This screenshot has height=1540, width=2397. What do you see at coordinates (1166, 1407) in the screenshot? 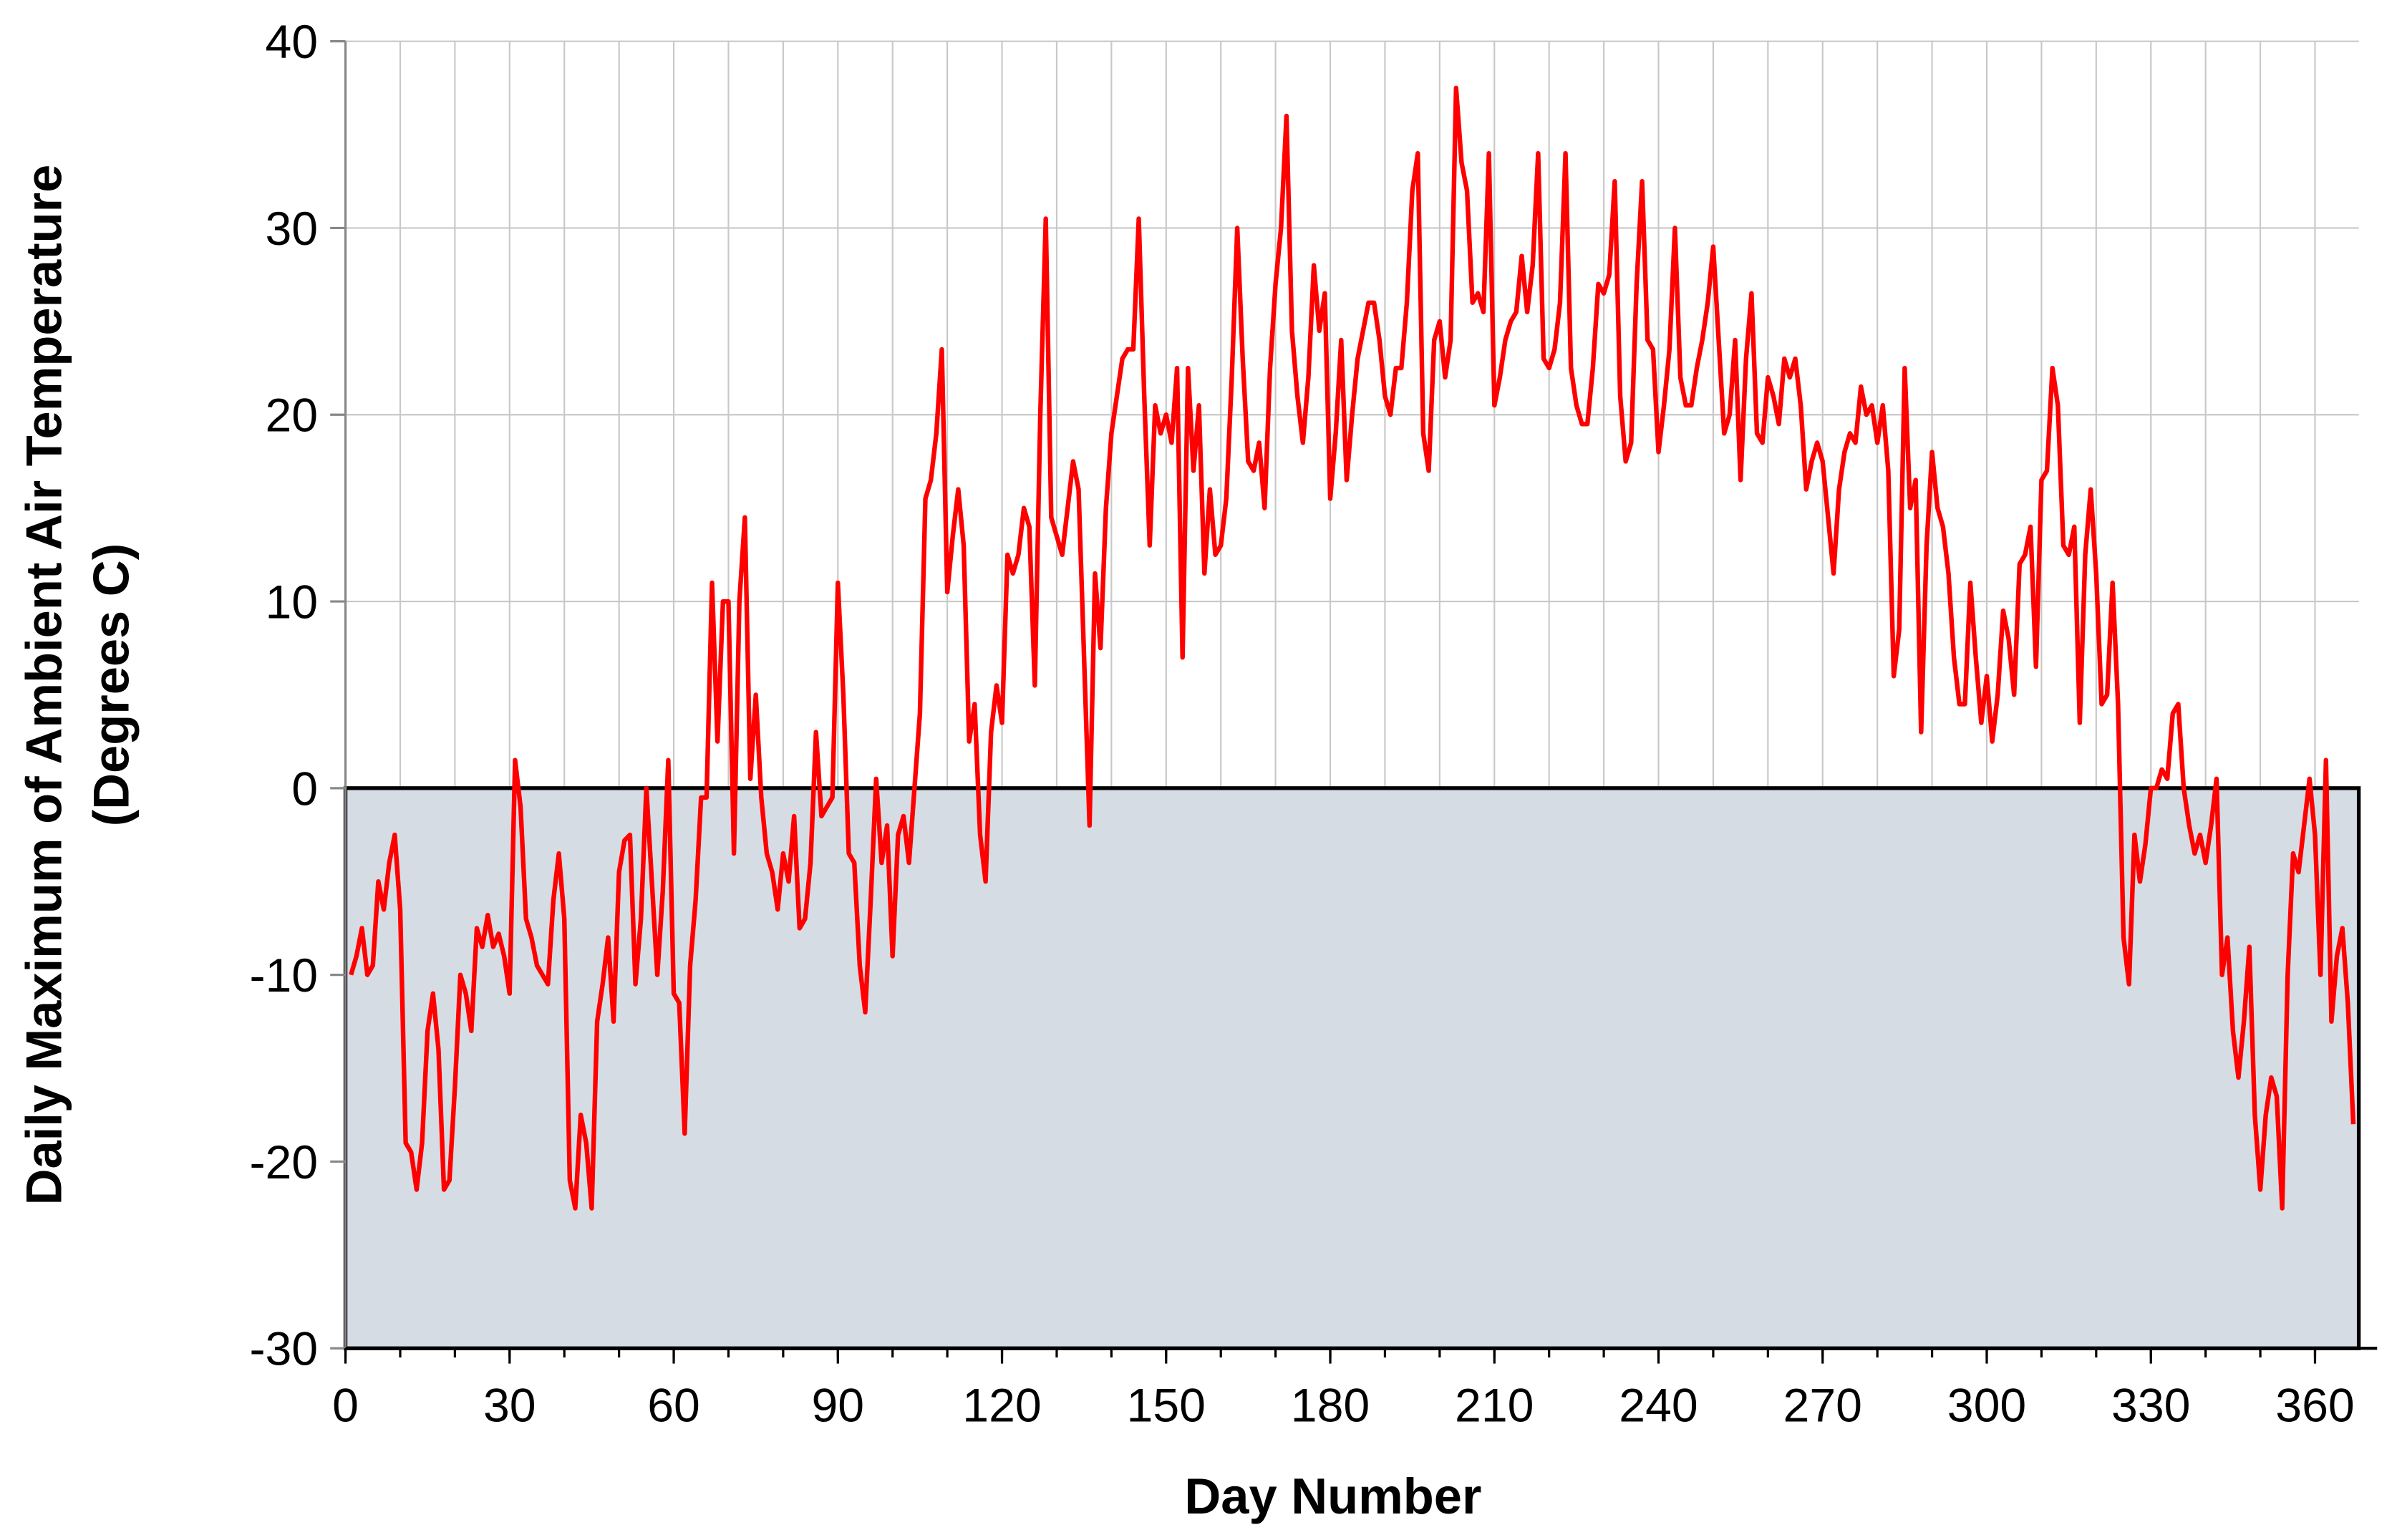
I see `x-tick-label: 150` at bounding box center [1166, 1407].